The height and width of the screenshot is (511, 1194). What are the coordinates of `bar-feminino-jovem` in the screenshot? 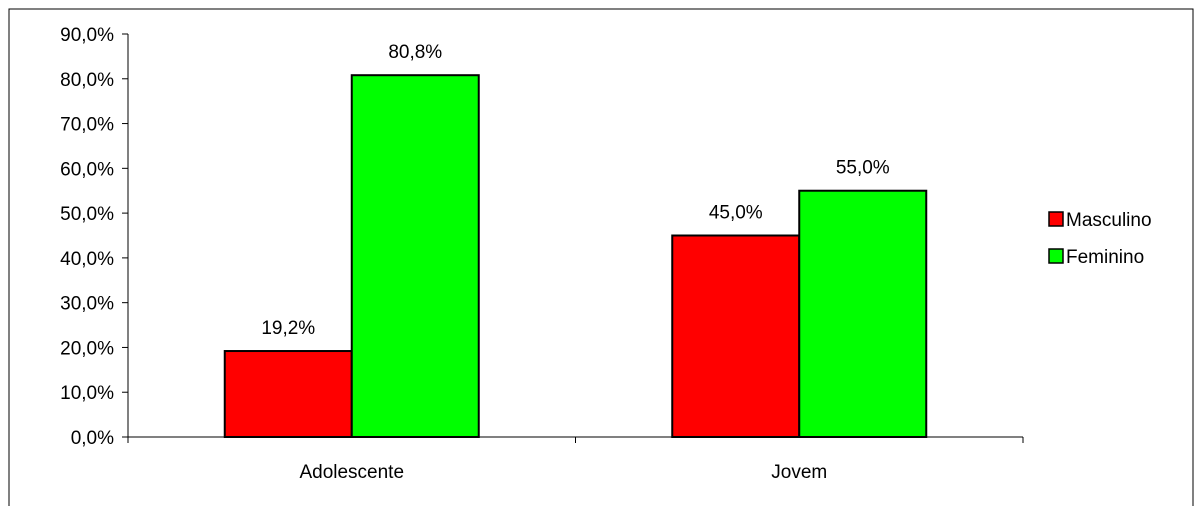 It's located at (863, 313).